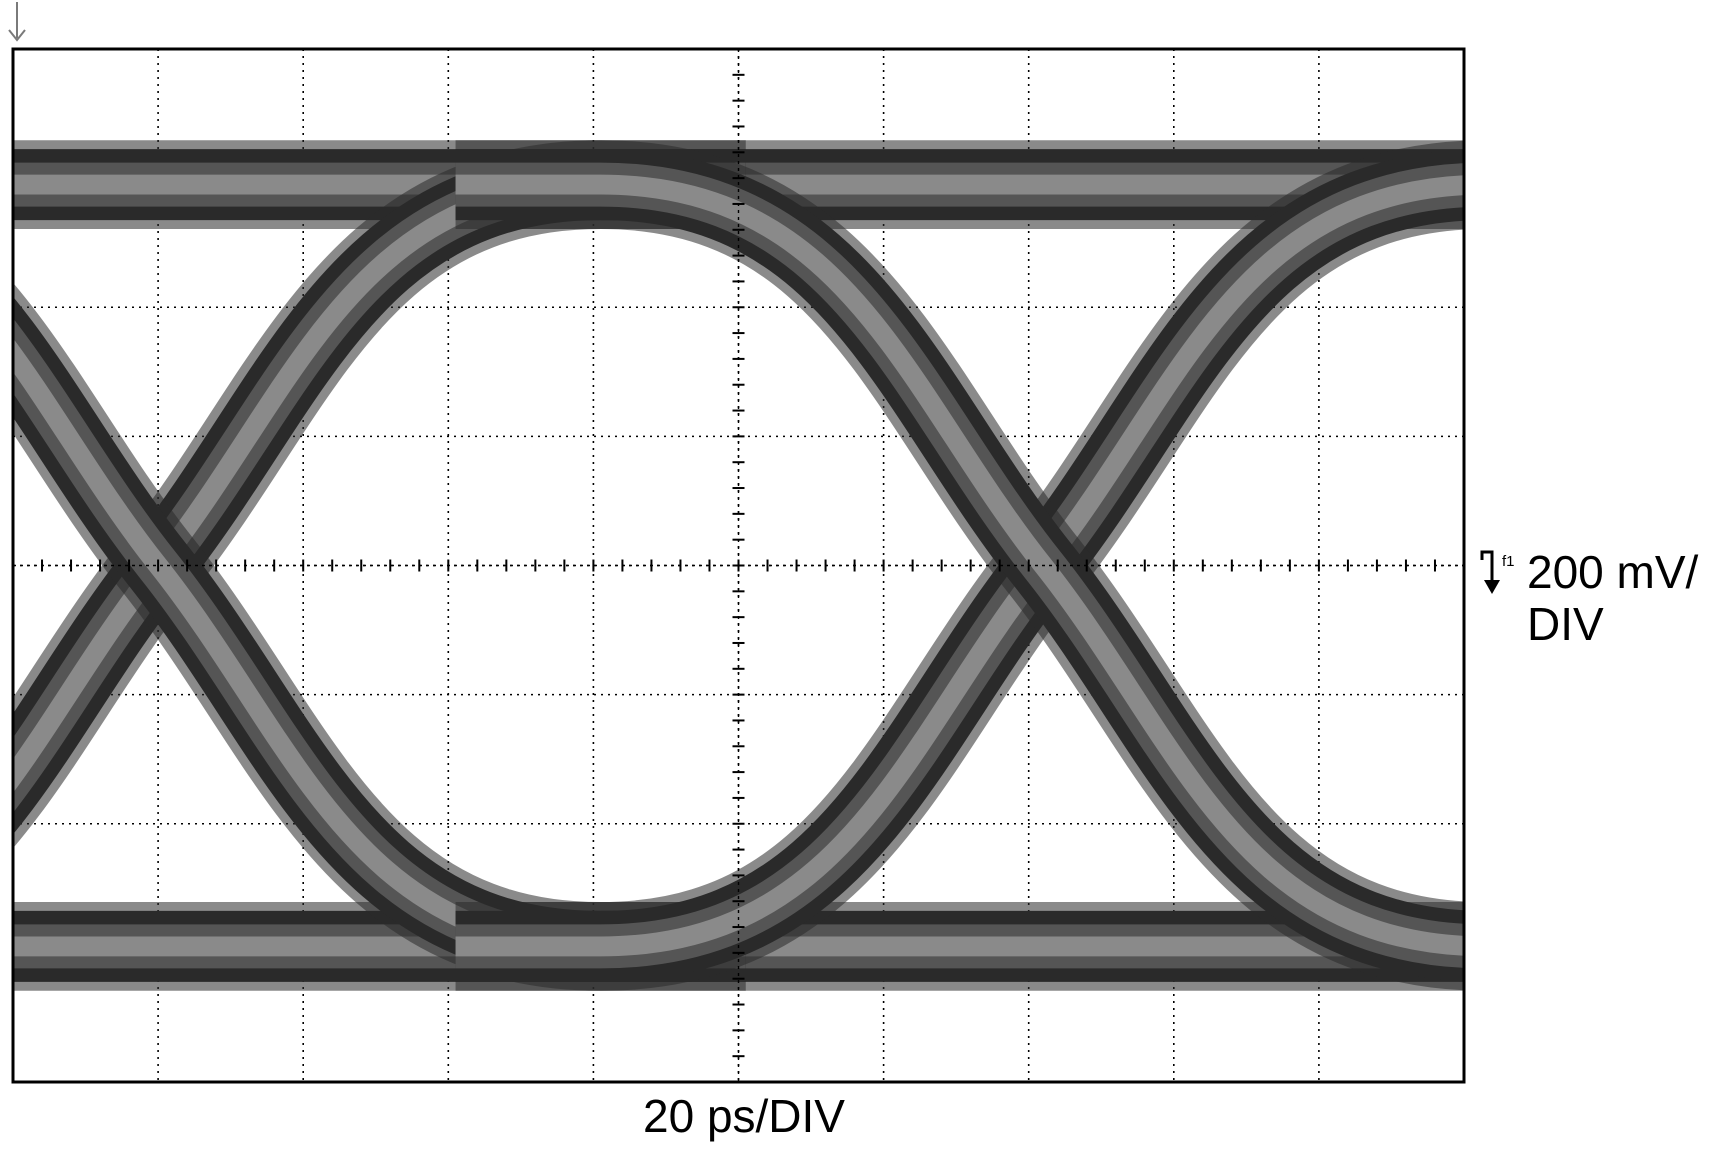 Image resolution: width=1712 pixels, height=1154 pixels. I want to click on y-axis-label-line-1: 200 mV/, so click(1613, 572).